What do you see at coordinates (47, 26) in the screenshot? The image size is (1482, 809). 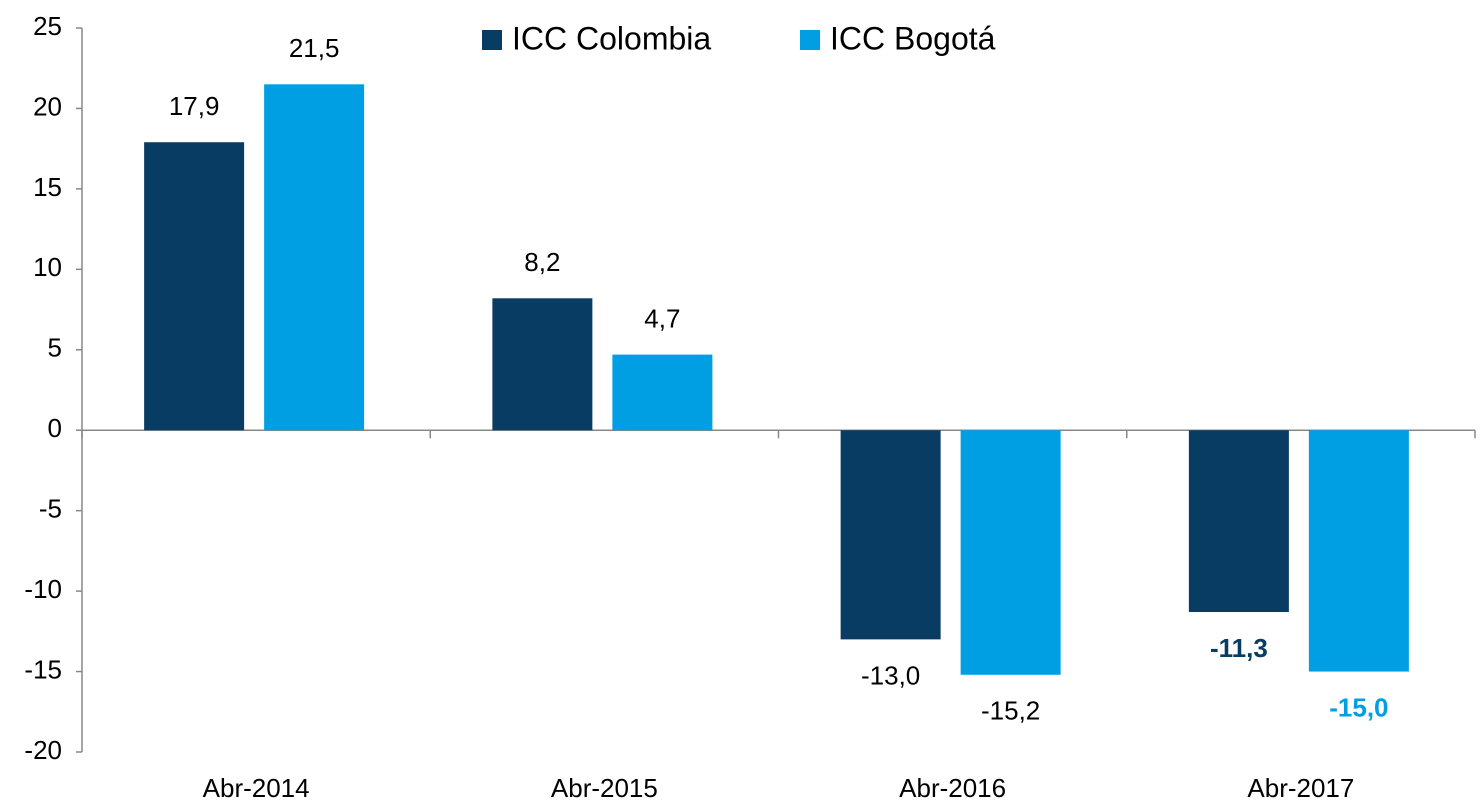 I see `y-tick-label: 25` at bounding box center [47, 26].